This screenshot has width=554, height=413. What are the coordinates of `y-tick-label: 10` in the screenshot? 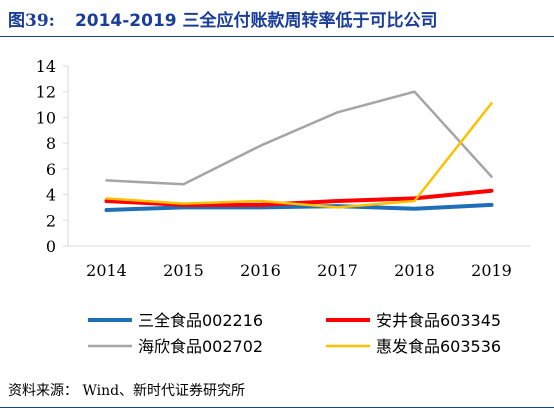 It's located at (46, 117).